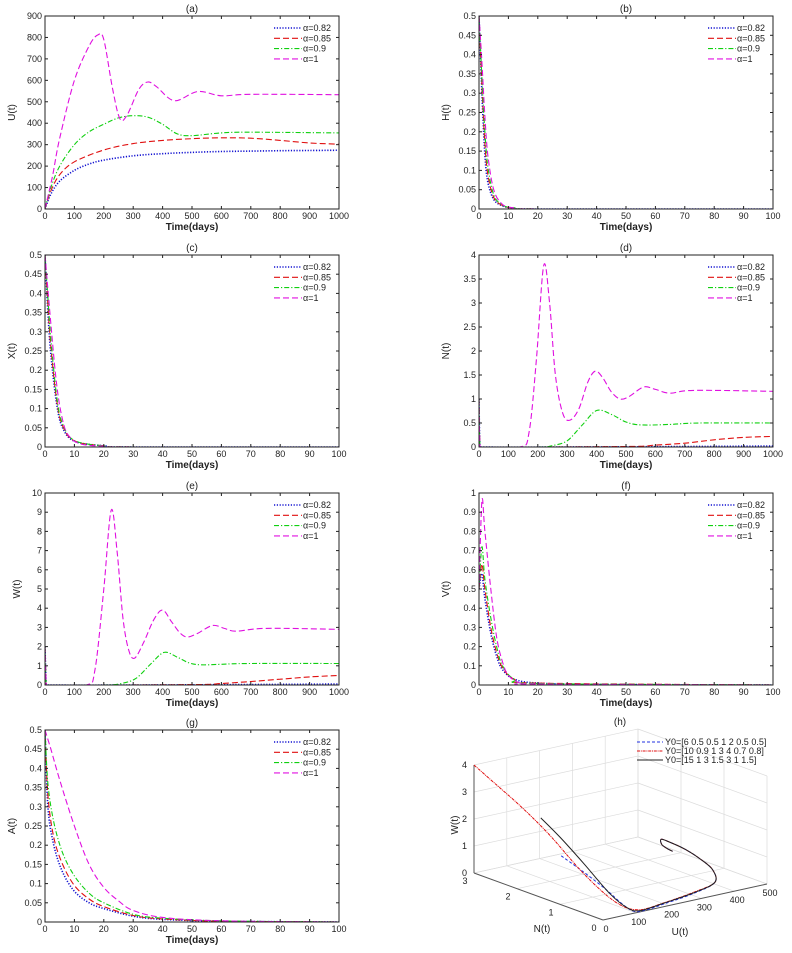 Image resolution: width=792 pixels, height=953 pixels. What do you see at coordinates (34, 37) in the screenshot?
I see `y-tick-label: 800` at bounding box center [34, 37].